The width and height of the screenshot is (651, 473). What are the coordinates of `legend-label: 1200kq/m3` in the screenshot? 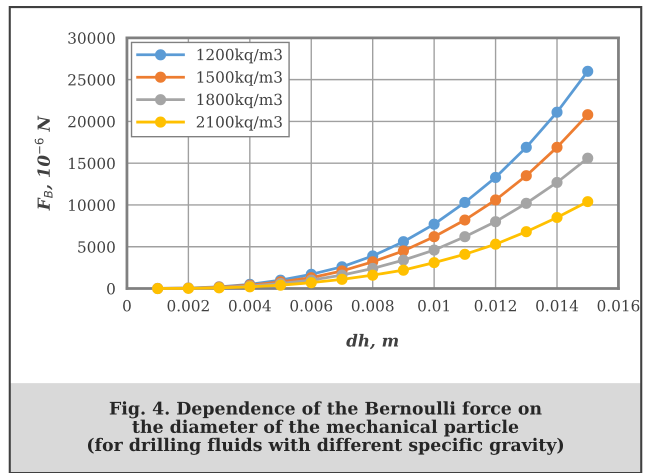 It's located at (240, 56).